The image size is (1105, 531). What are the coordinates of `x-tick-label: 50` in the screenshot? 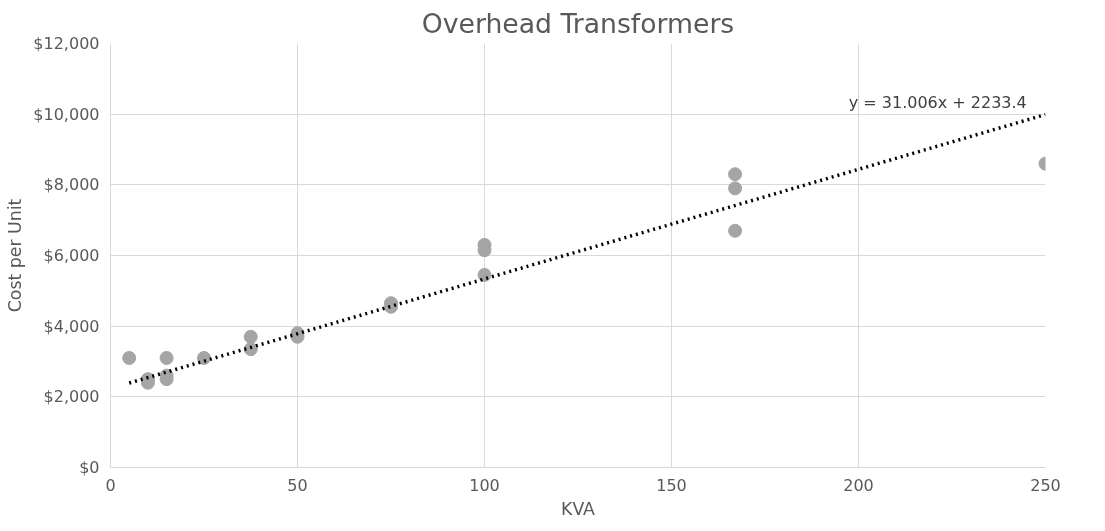 It's located at (297, 485).